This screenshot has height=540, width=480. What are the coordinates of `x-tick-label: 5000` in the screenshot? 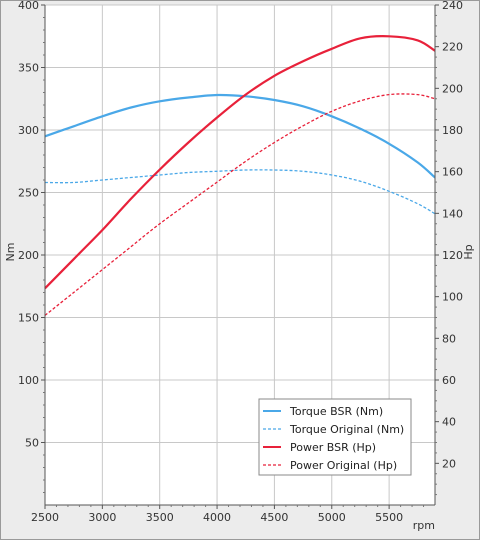 It's located at (332, 517).